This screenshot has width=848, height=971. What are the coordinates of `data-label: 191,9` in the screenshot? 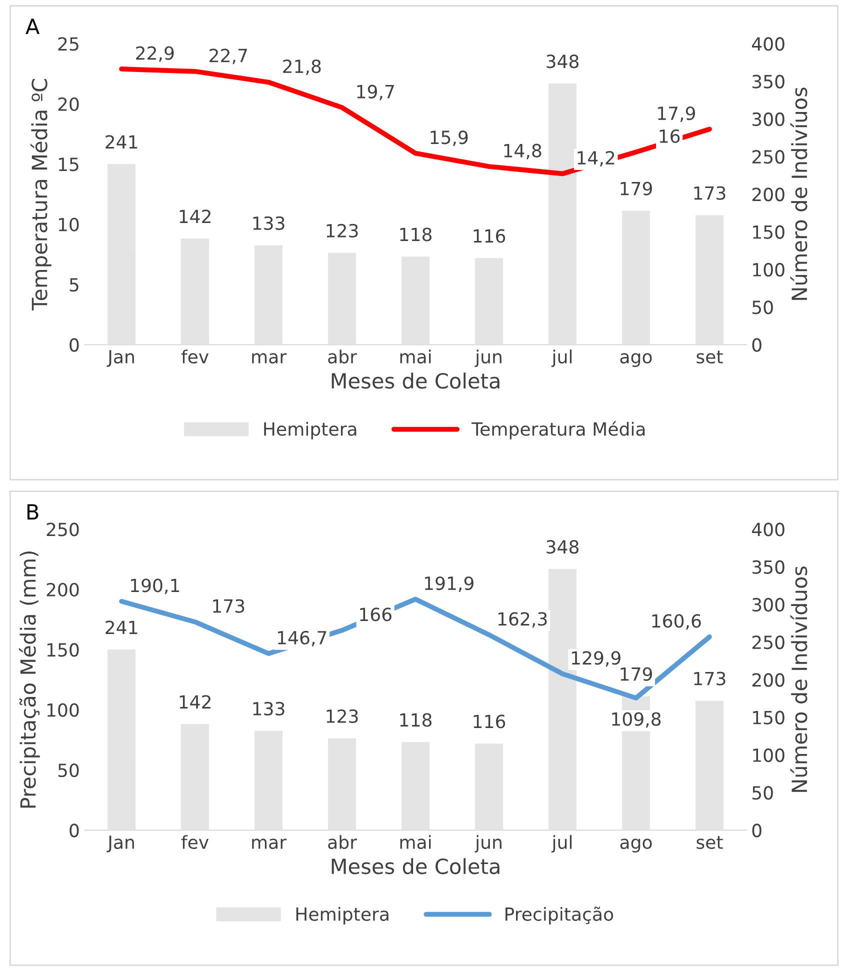 It's located at (449, 584).